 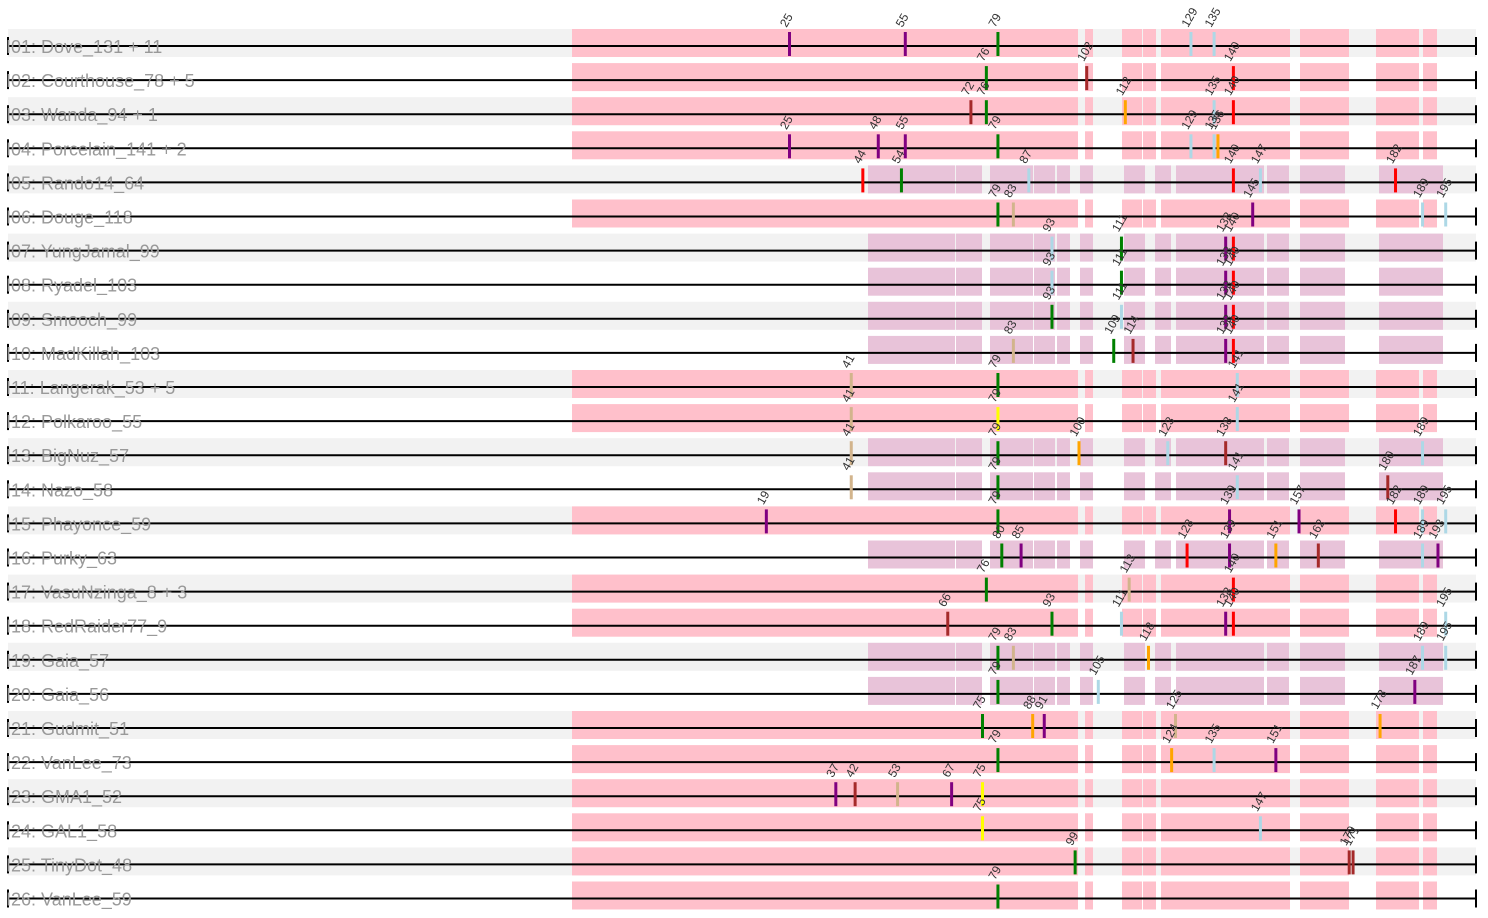 What do you see at coordinates (741, 65) in the screenshot?
I see `phage-row: I02: Courthouse_78 + 576 102 140` at bounding box center [741, 65].